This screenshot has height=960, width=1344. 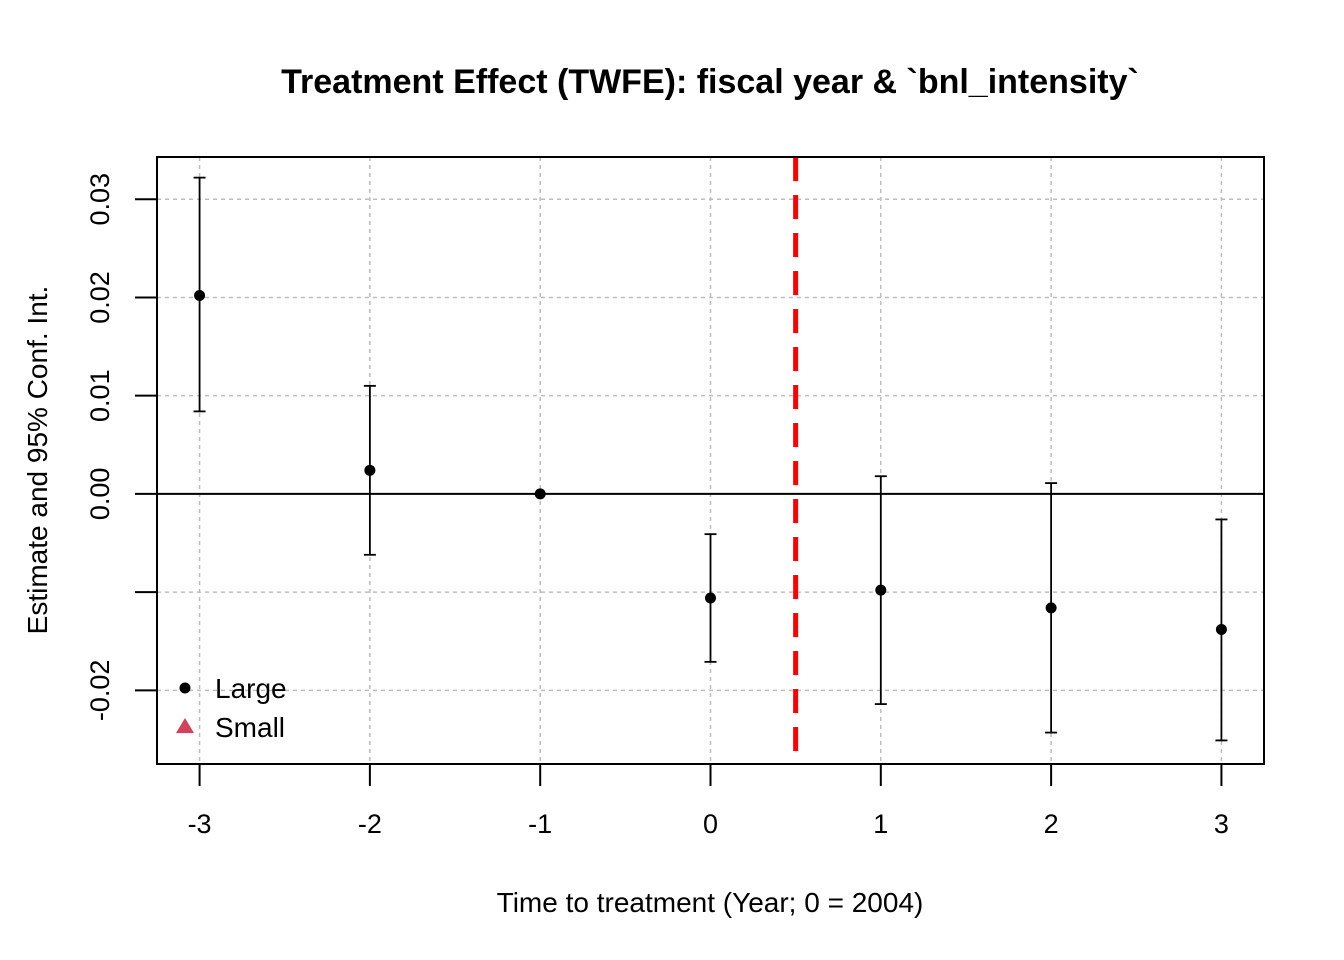 I want to click on x-tick-label: 0, so click(x=710, y=824).